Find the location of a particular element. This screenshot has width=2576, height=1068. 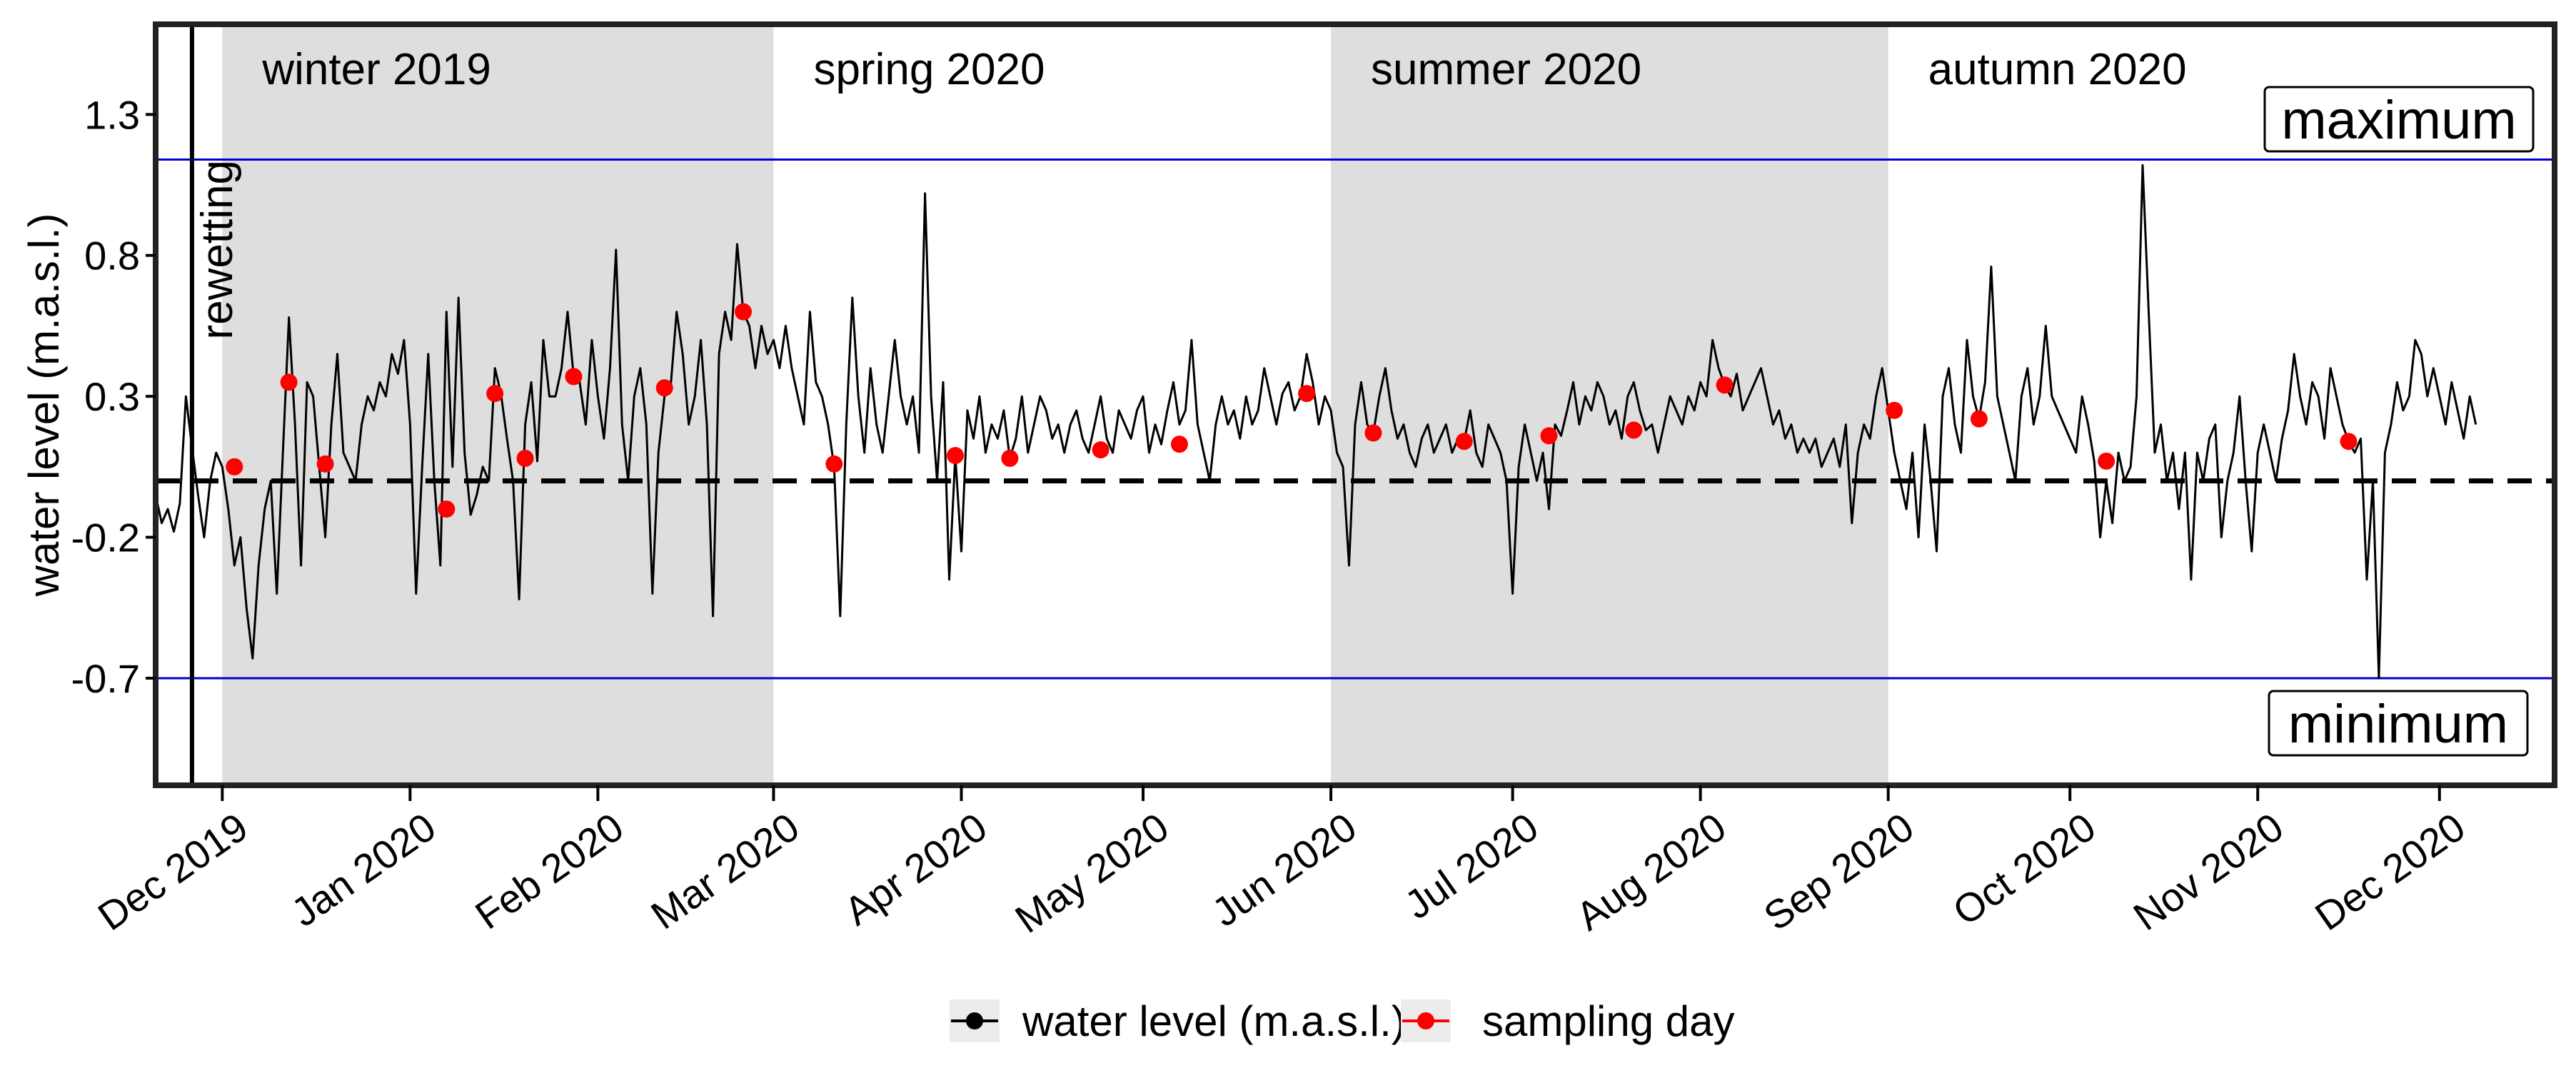

reference-label-minimum: minimum is located at coordinates (2398, 724).